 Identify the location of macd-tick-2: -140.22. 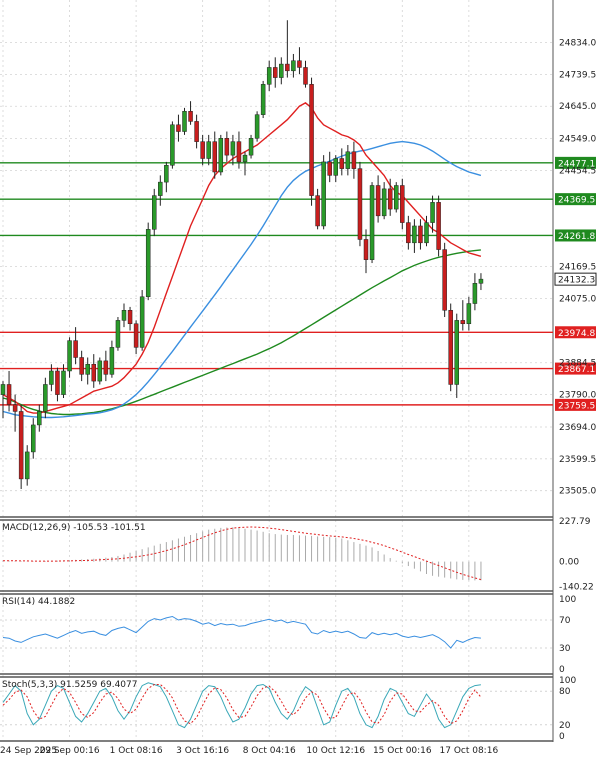
(576, 587).